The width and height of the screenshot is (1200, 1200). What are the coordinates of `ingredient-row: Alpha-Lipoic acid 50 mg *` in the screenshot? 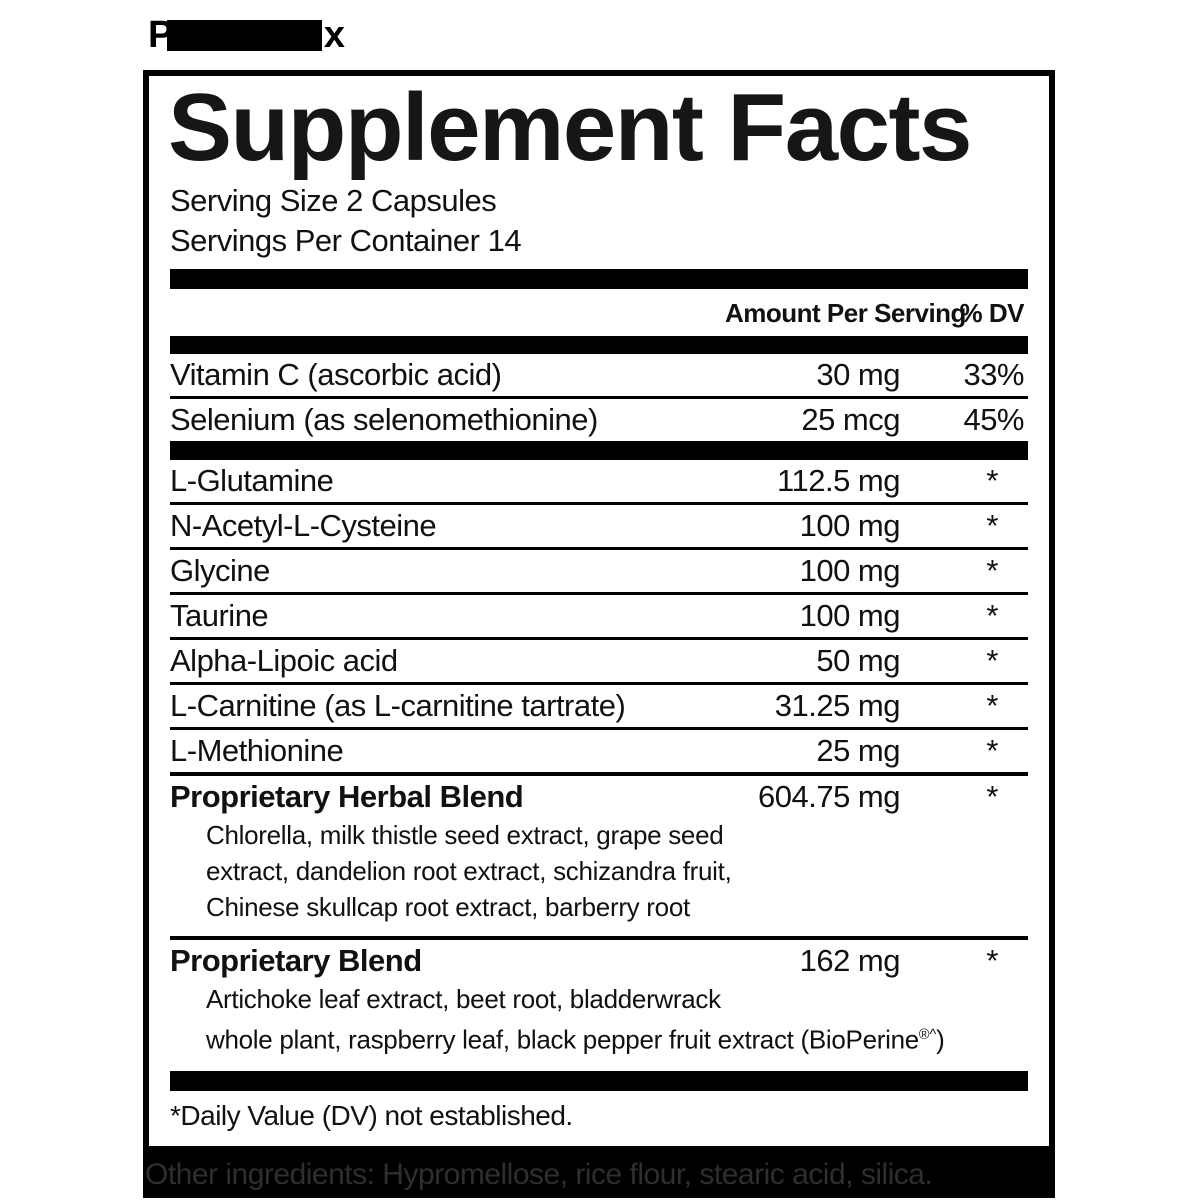 It's located at (599, 659).